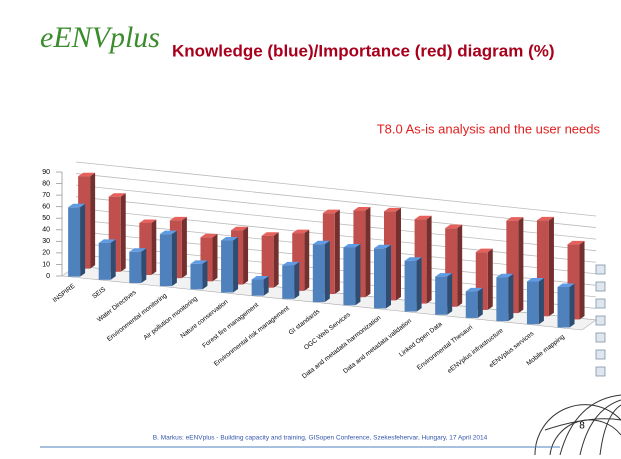 The height and width of the screenshot is (459, 621). I want to click on side-icons, so click(600, 320).